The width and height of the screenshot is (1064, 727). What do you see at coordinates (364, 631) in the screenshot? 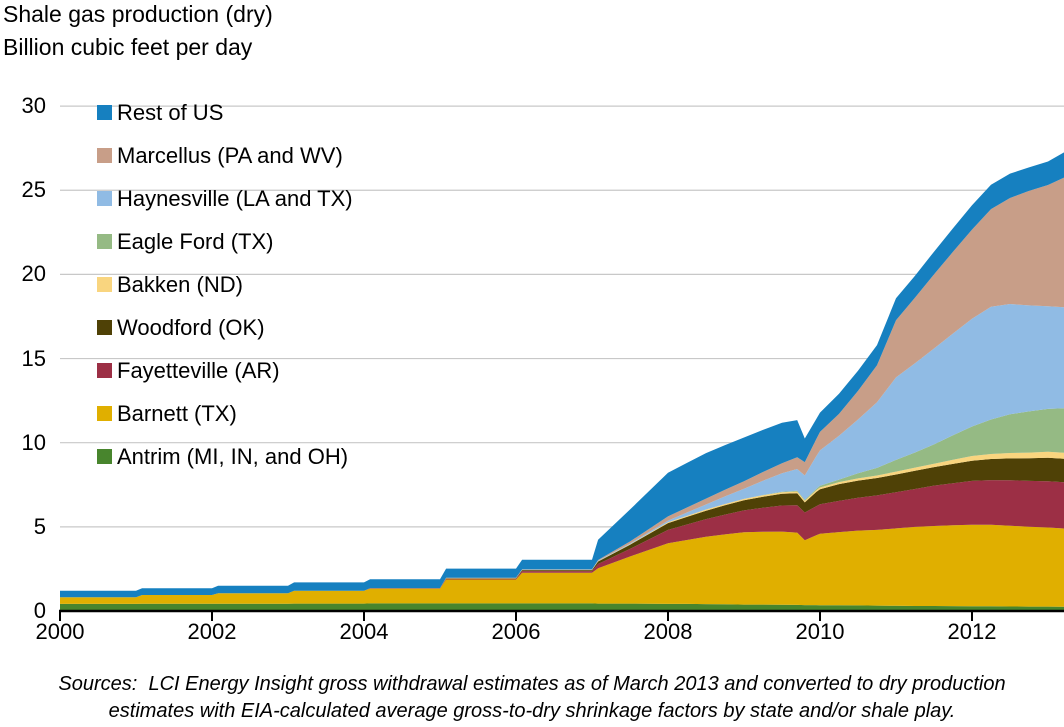
I see `x-axis-label: 2004` at bounding box center [364, 631].